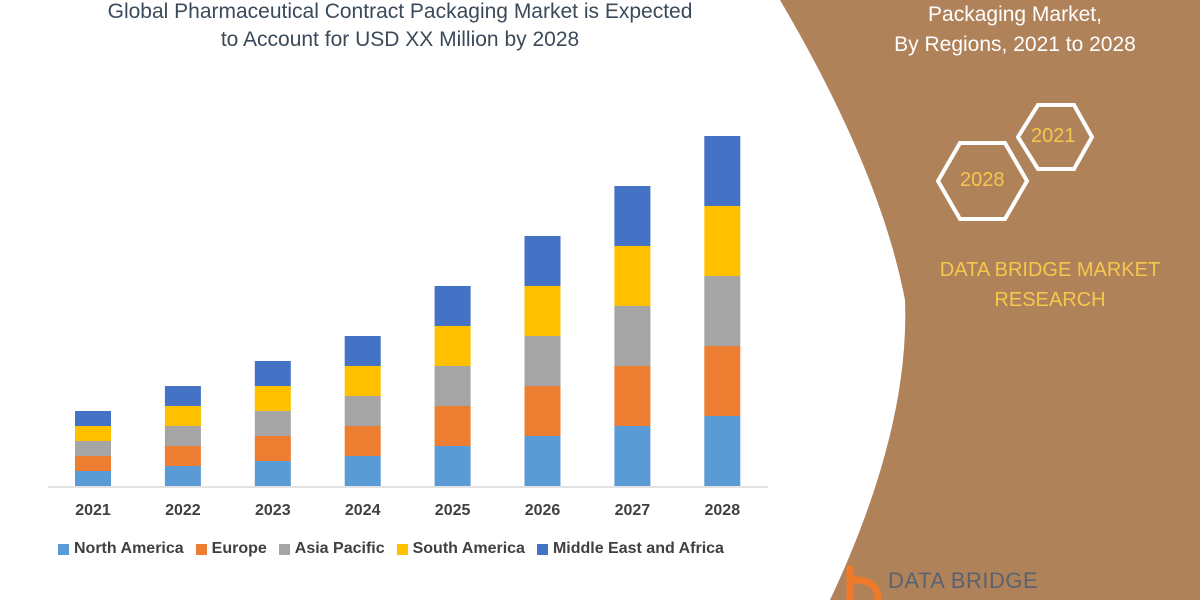 This screenshot has width=1200, height=600. Describe the element at coordinates (362, 351) in the screenshot. I see `bar-segment-2024-middle-east-and-africa` at that location.